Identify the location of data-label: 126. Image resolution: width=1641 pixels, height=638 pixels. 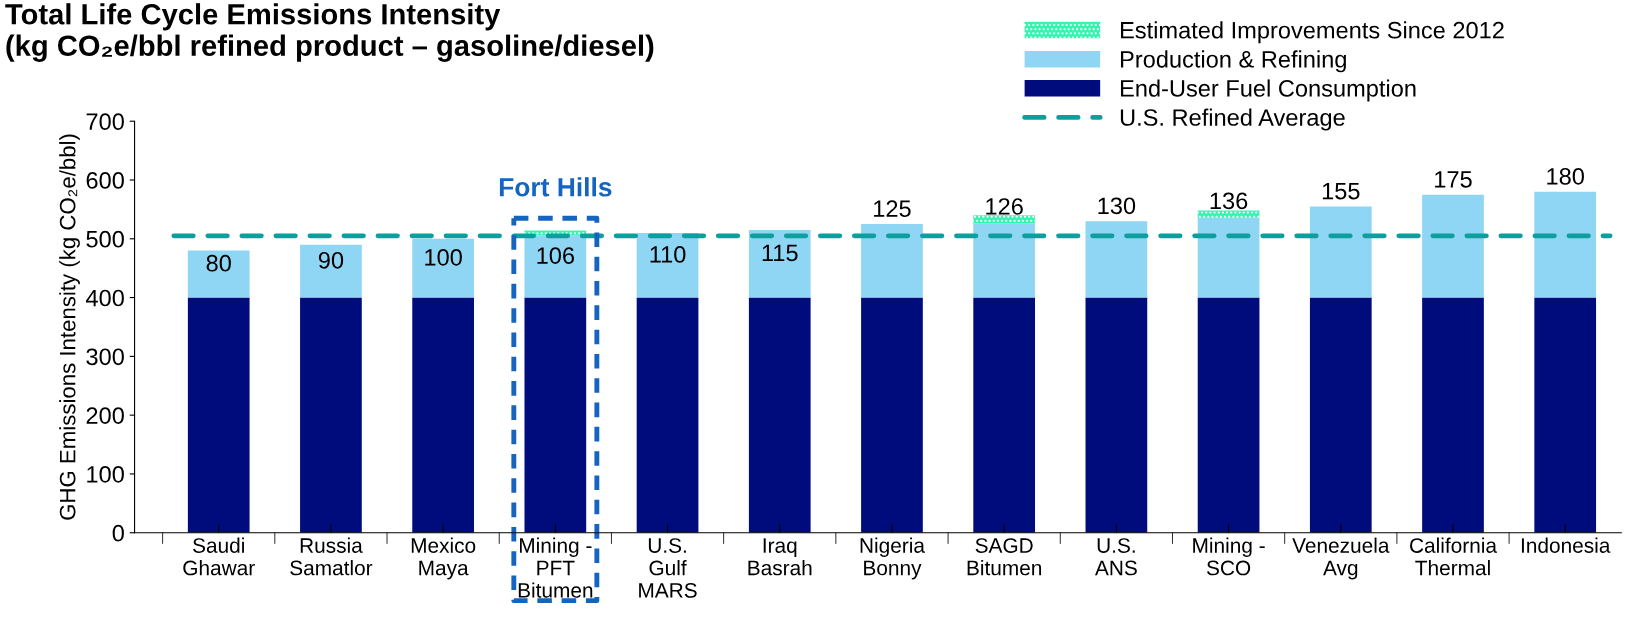
(1004, 206).